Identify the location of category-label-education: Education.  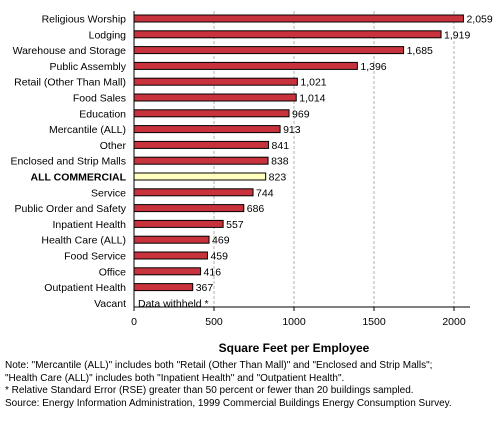
(102, 114).